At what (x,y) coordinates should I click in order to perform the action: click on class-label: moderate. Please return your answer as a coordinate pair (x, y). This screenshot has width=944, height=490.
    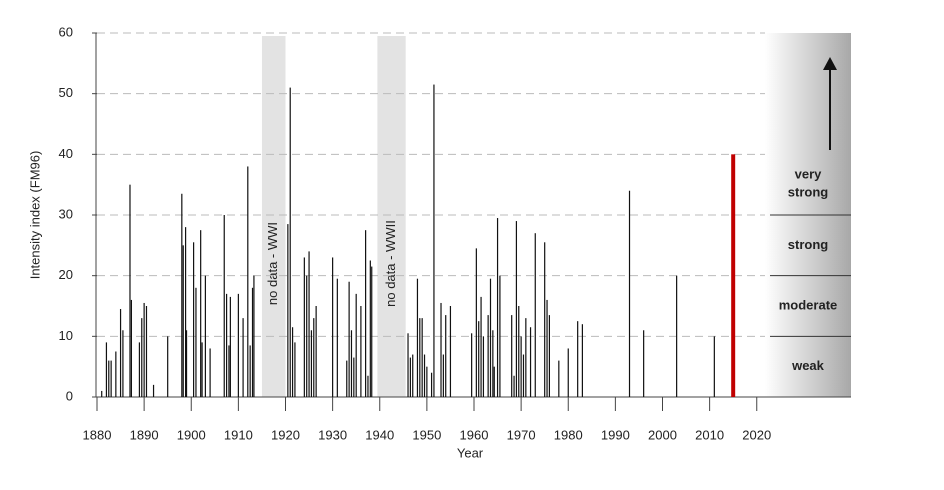
    Looking at the image, I should click on (808, 304).